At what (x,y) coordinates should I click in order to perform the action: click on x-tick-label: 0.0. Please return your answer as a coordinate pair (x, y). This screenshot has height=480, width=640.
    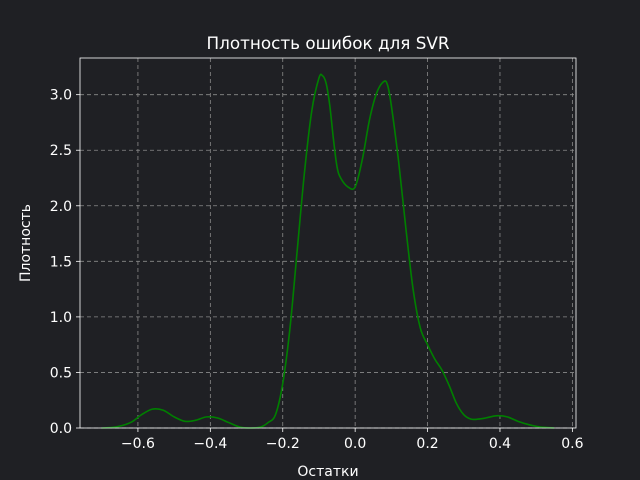
    Looking at the image, I should click on (355, 444).